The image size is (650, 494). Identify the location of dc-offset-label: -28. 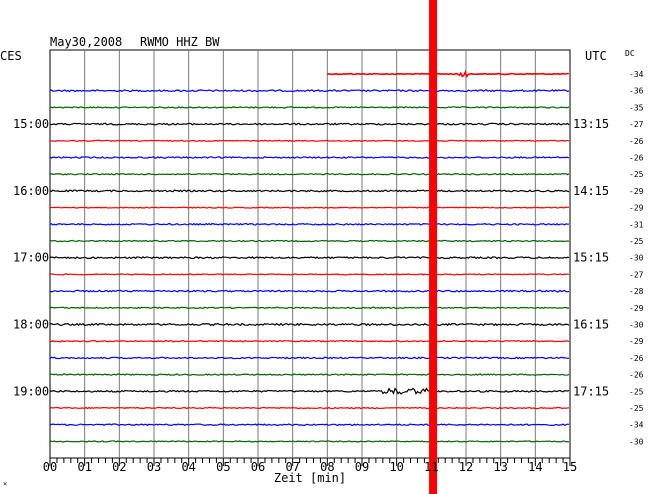
(636, 291).